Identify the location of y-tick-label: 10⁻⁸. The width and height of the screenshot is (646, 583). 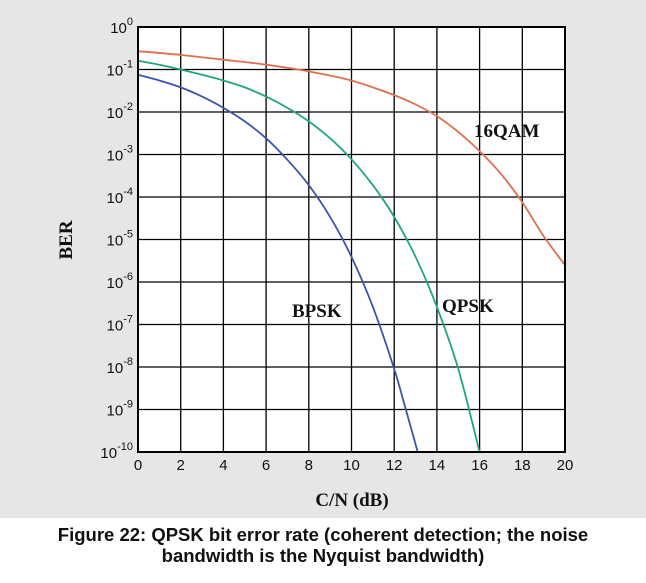
(120, 366).